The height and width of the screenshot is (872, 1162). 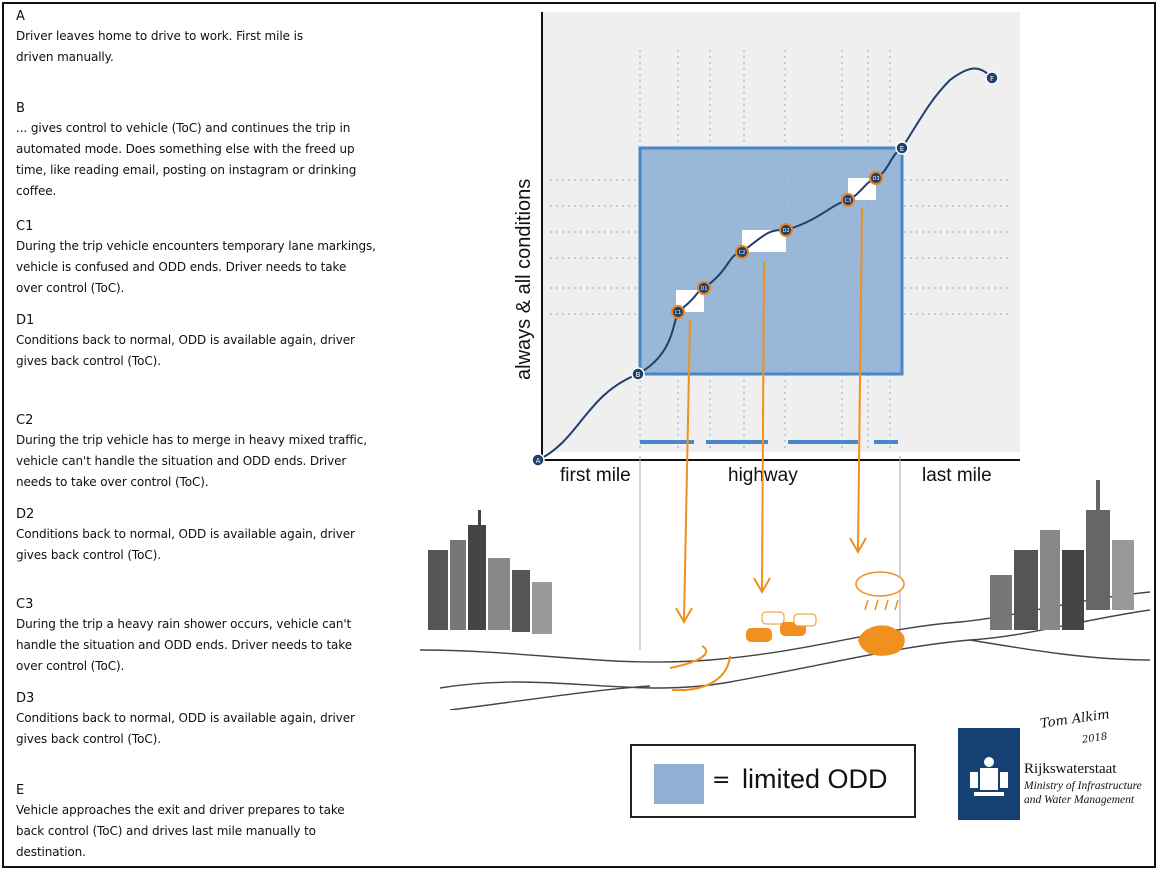 I want to click on temporary-lane-marking, so click(x=701, y=673).